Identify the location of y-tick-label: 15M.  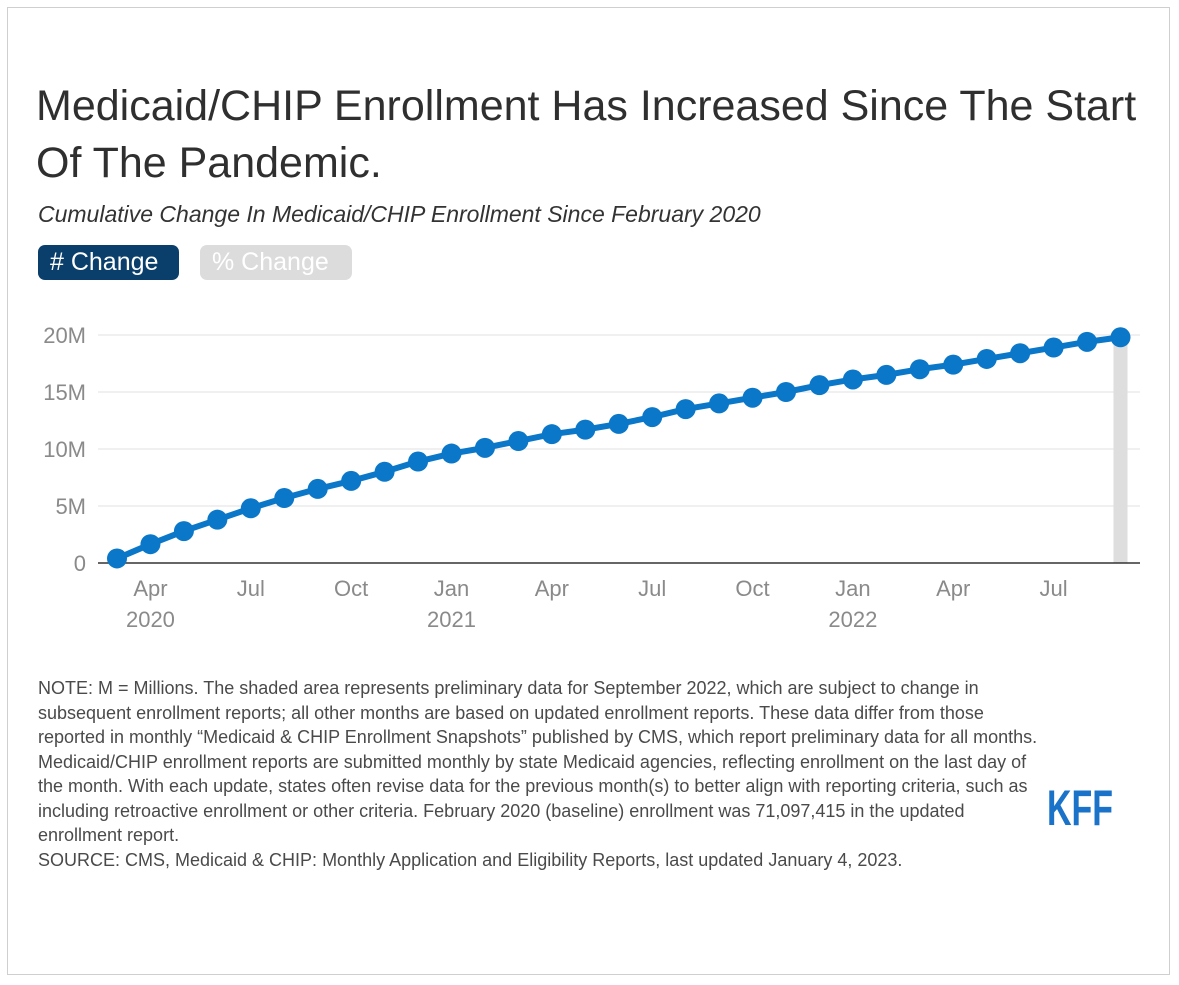
(64, 392).